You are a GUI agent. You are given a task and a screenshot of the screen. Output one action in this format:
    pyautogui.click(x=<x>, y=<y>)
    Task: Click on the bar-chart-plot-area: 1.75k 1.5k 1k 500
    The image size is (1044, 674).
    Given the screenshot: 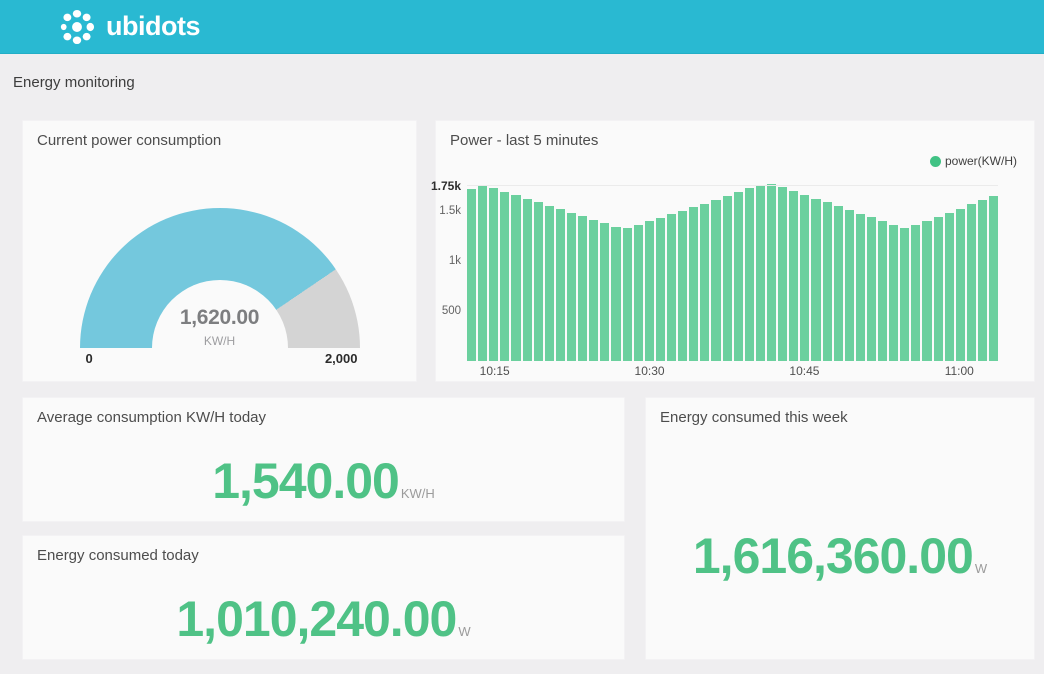 What is the action you would take?
    pyautogui.click(x=715, y=270)
    